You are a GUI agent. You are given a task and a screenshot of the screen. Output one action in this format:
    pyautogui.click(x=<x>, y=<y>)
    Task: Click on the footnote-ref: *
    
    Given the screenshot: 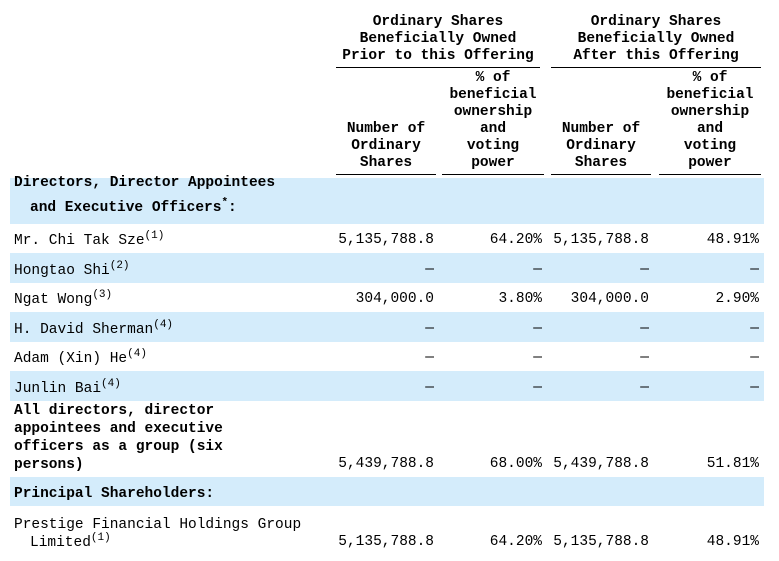 What is the action you would take?
    pyautogui.click(x=225, y=203)
    